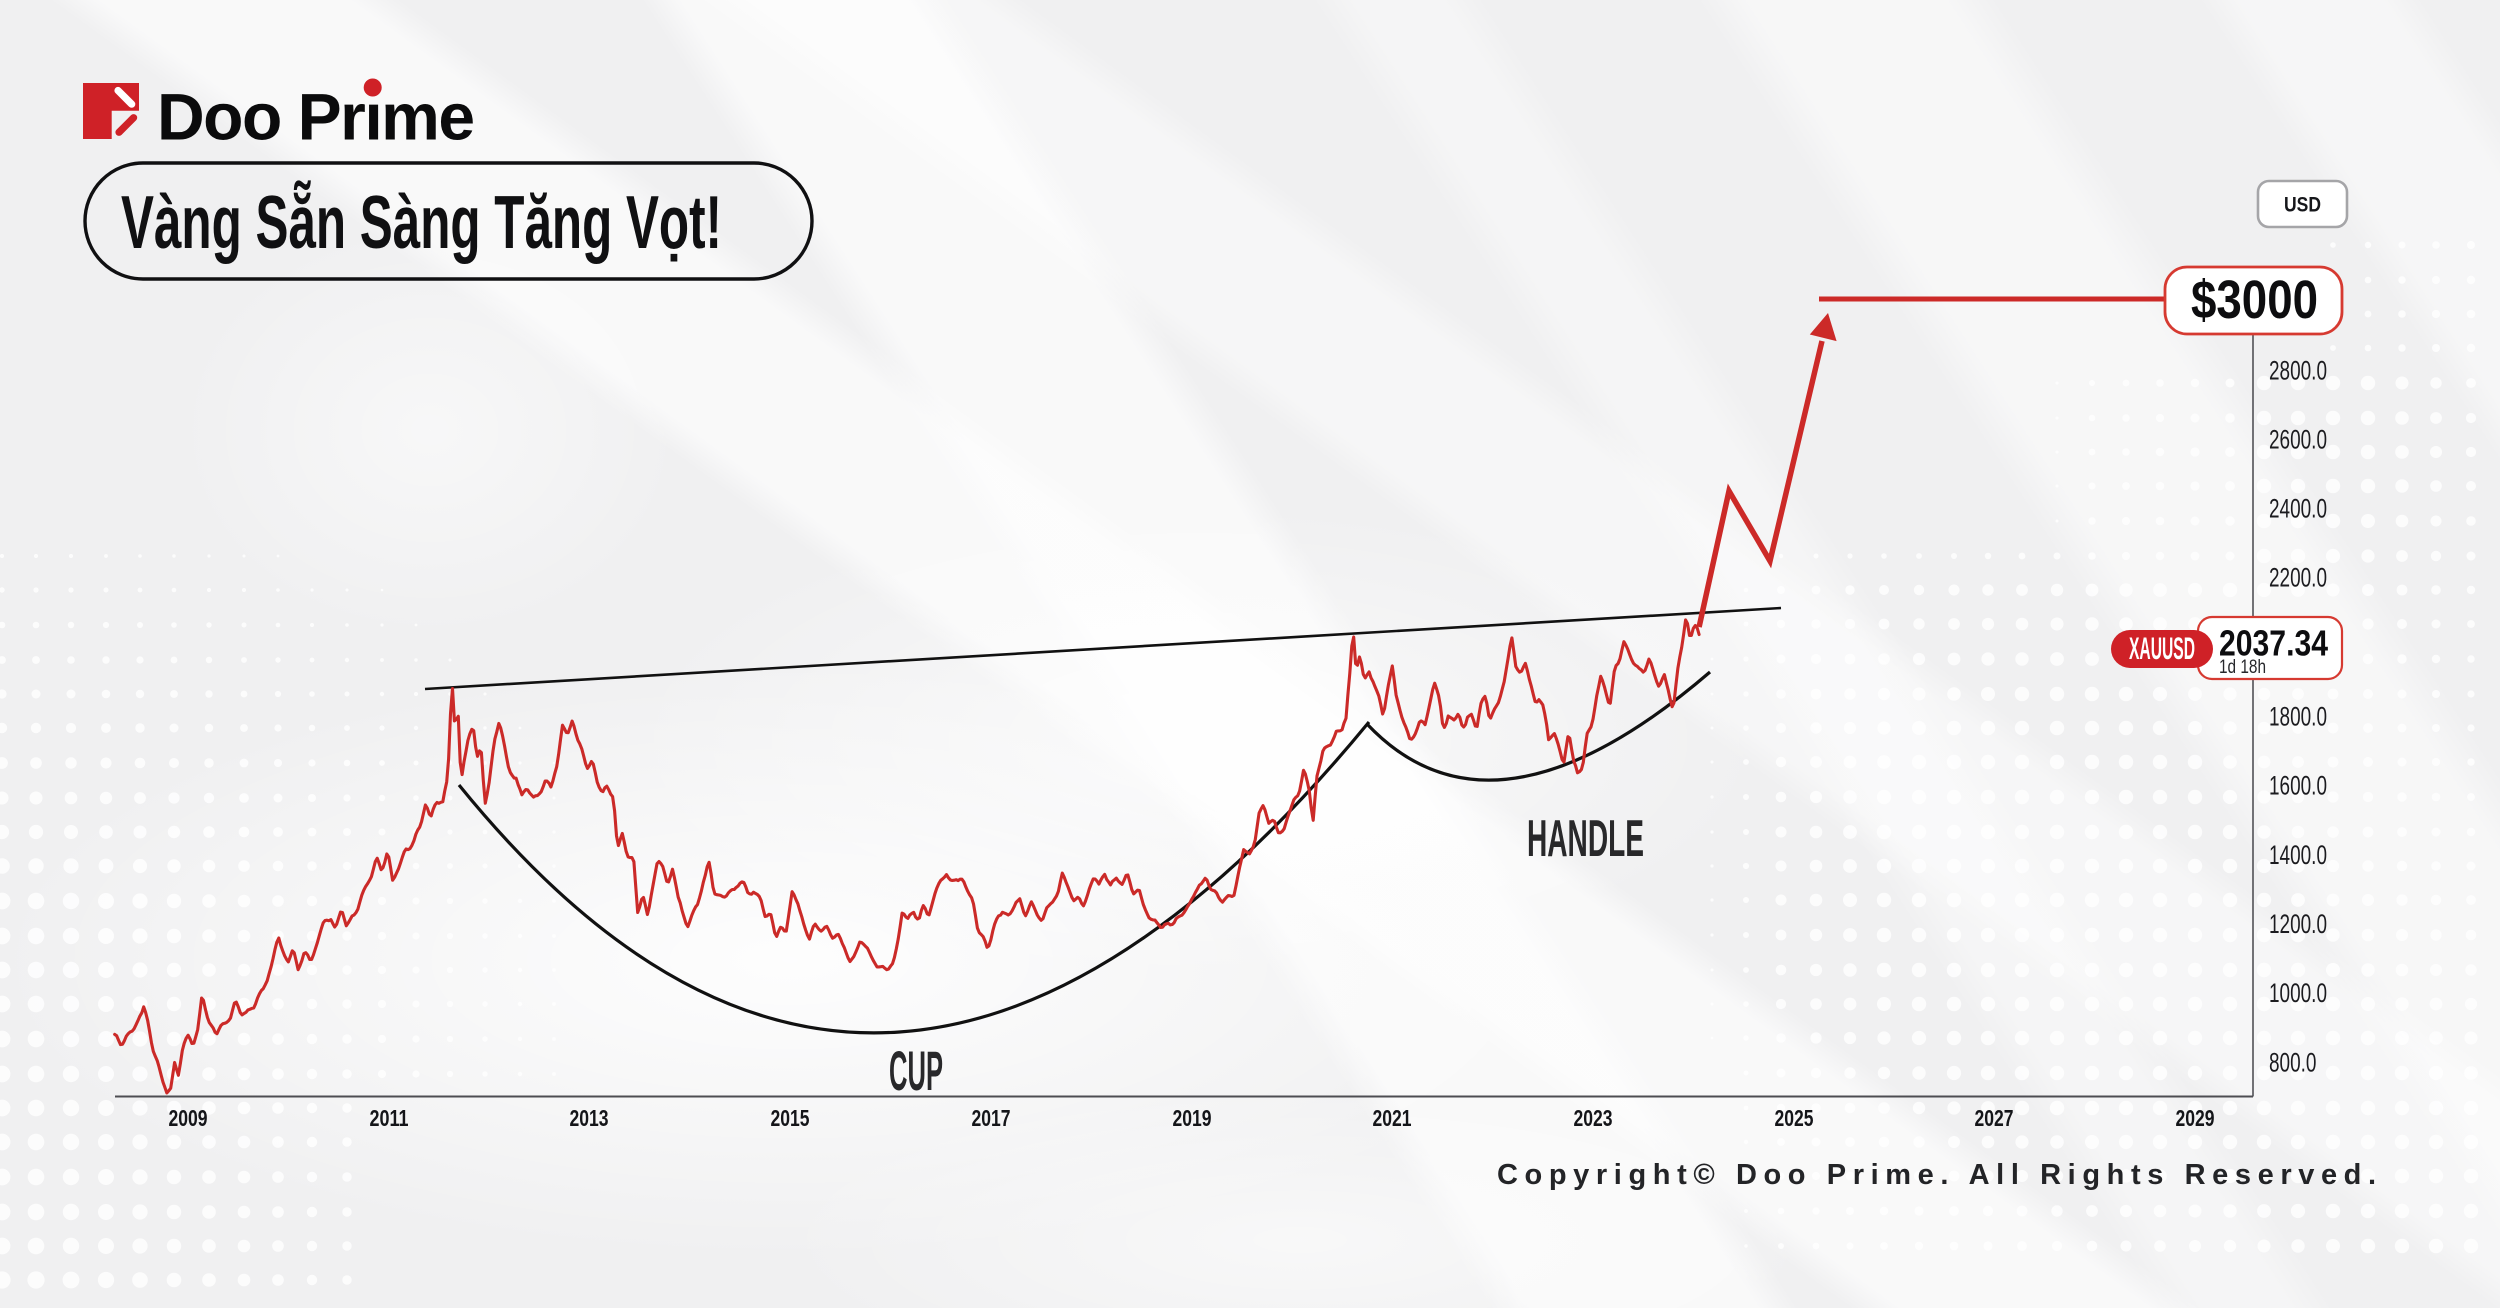 This screenshot has height=1308, width=2500. What do you see at coordinates (2298, 855) in the screenshot?
I see `svg-text: 1400.0` at bounding box center [2298, 855].